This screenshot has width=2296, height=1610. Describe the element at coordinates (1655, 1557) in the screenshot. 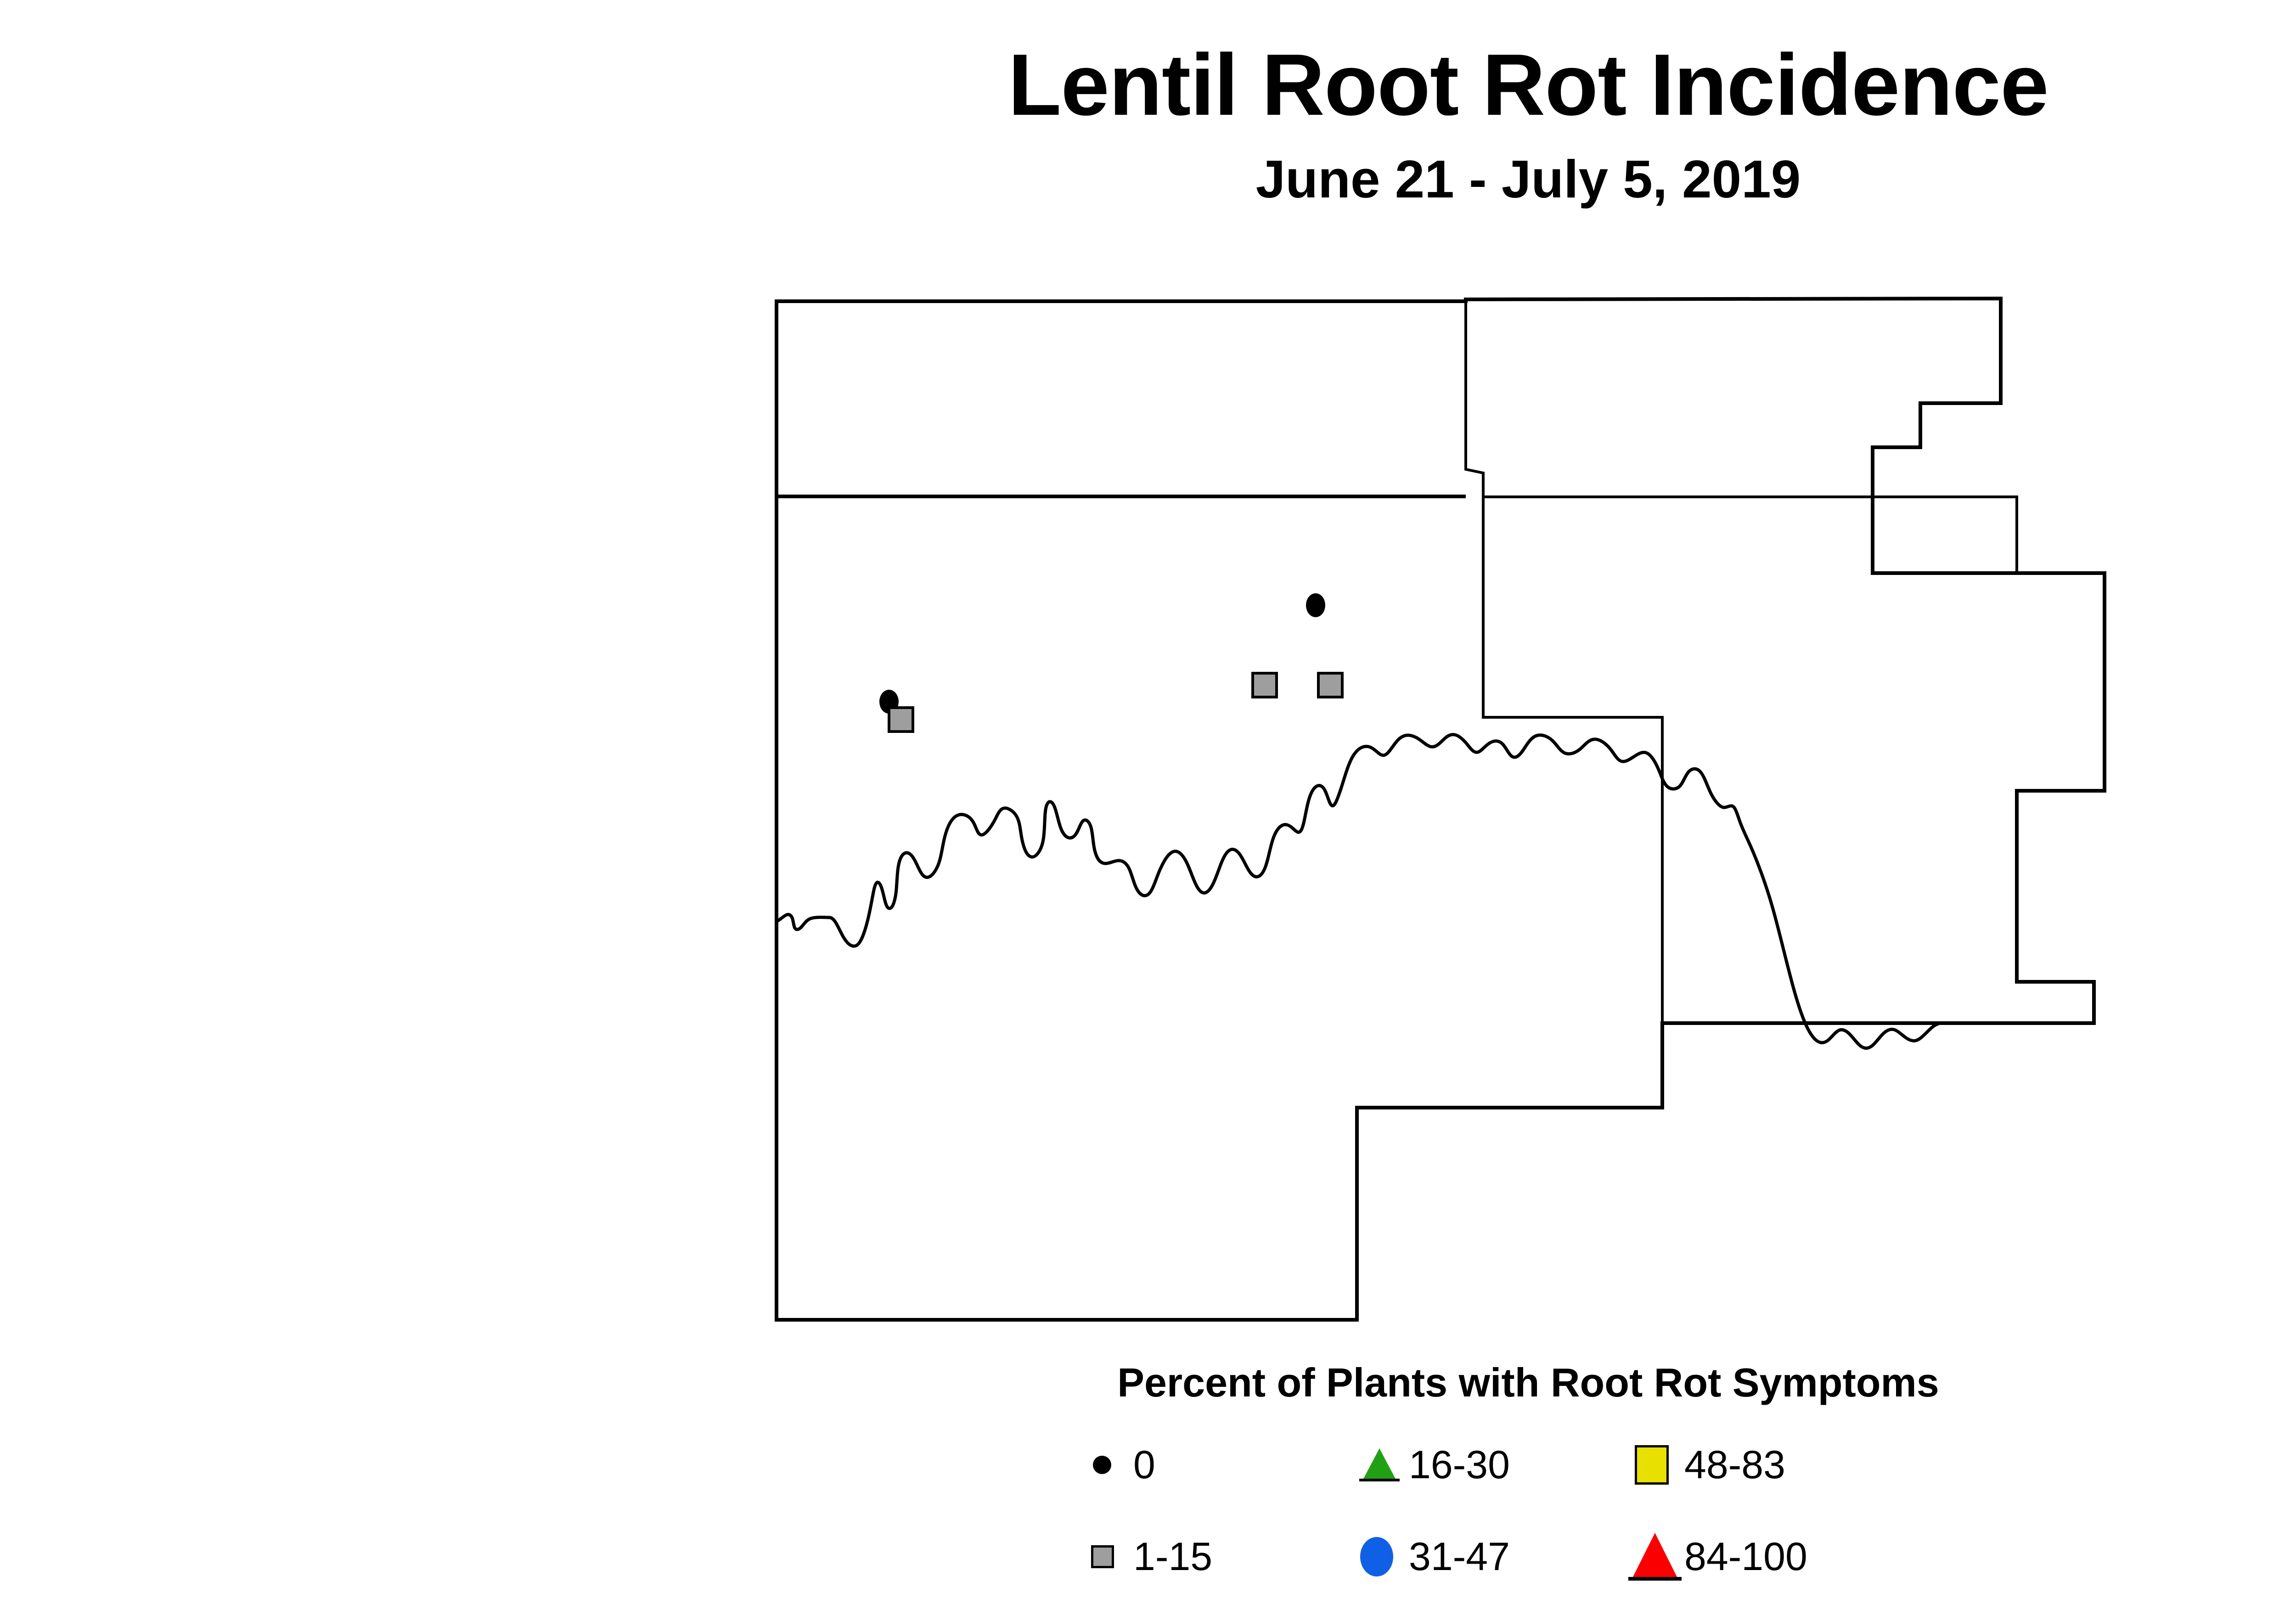

I see `red-triangle-icon` at that location.